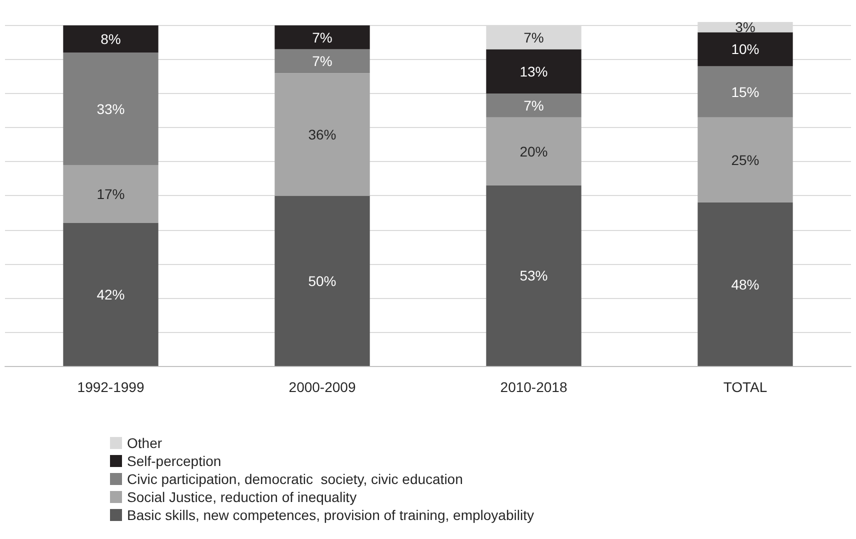  Describe the element at coordinates (322, 387) in the screenshot. I see `x-tick-label: 2000-2009` at that location.